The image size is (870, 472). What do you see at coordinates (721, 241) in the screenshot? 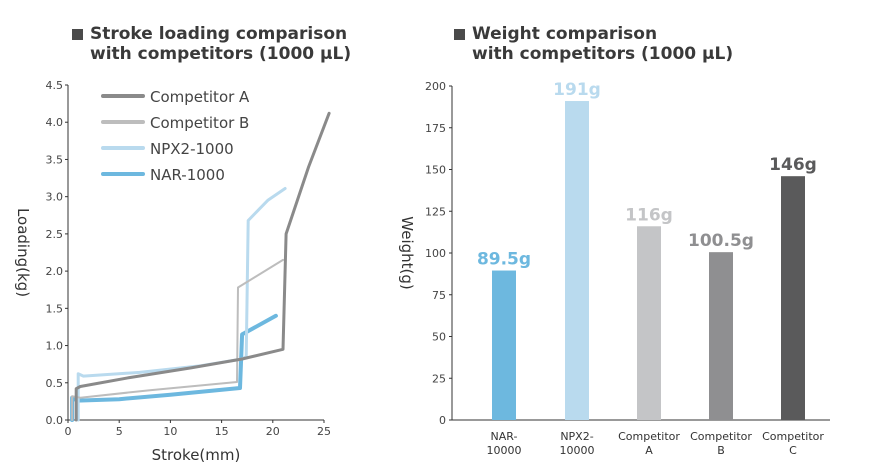
I see `weight-bar-value-label: 100.5g` at bounding box center [721, 241].